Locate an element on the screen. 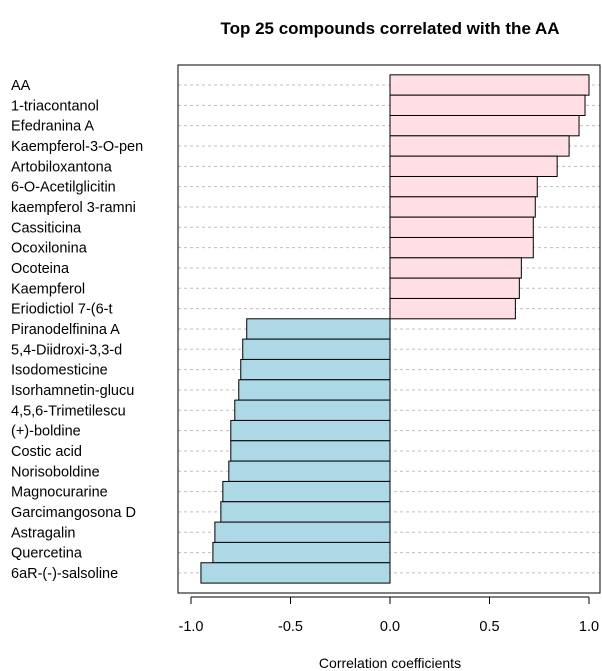  category-label: 4,5,6-Trimetilescu is located at coordinates (68, 411).